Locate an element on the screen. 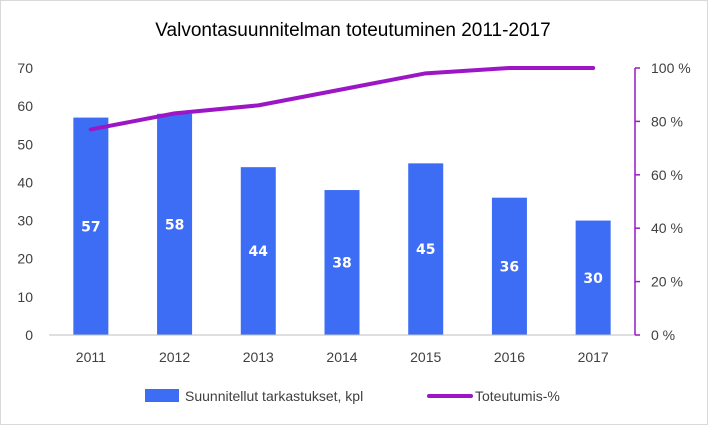  x-tick-label: 2011 is located at coordinates (91, 357).